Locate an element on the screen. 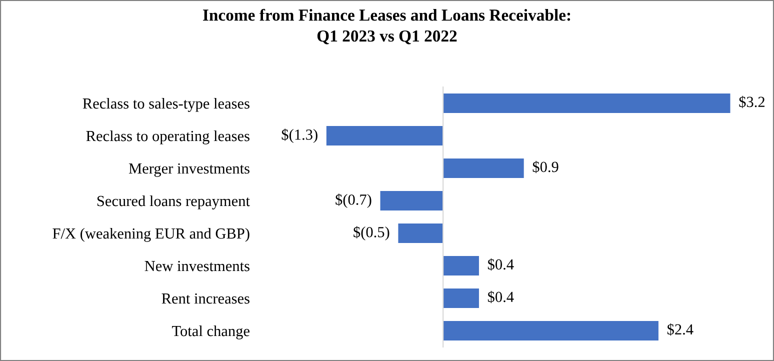 This screenshot has width=774, height=361. y-tick-label: Merger investments is located at coordinates (189, 170).